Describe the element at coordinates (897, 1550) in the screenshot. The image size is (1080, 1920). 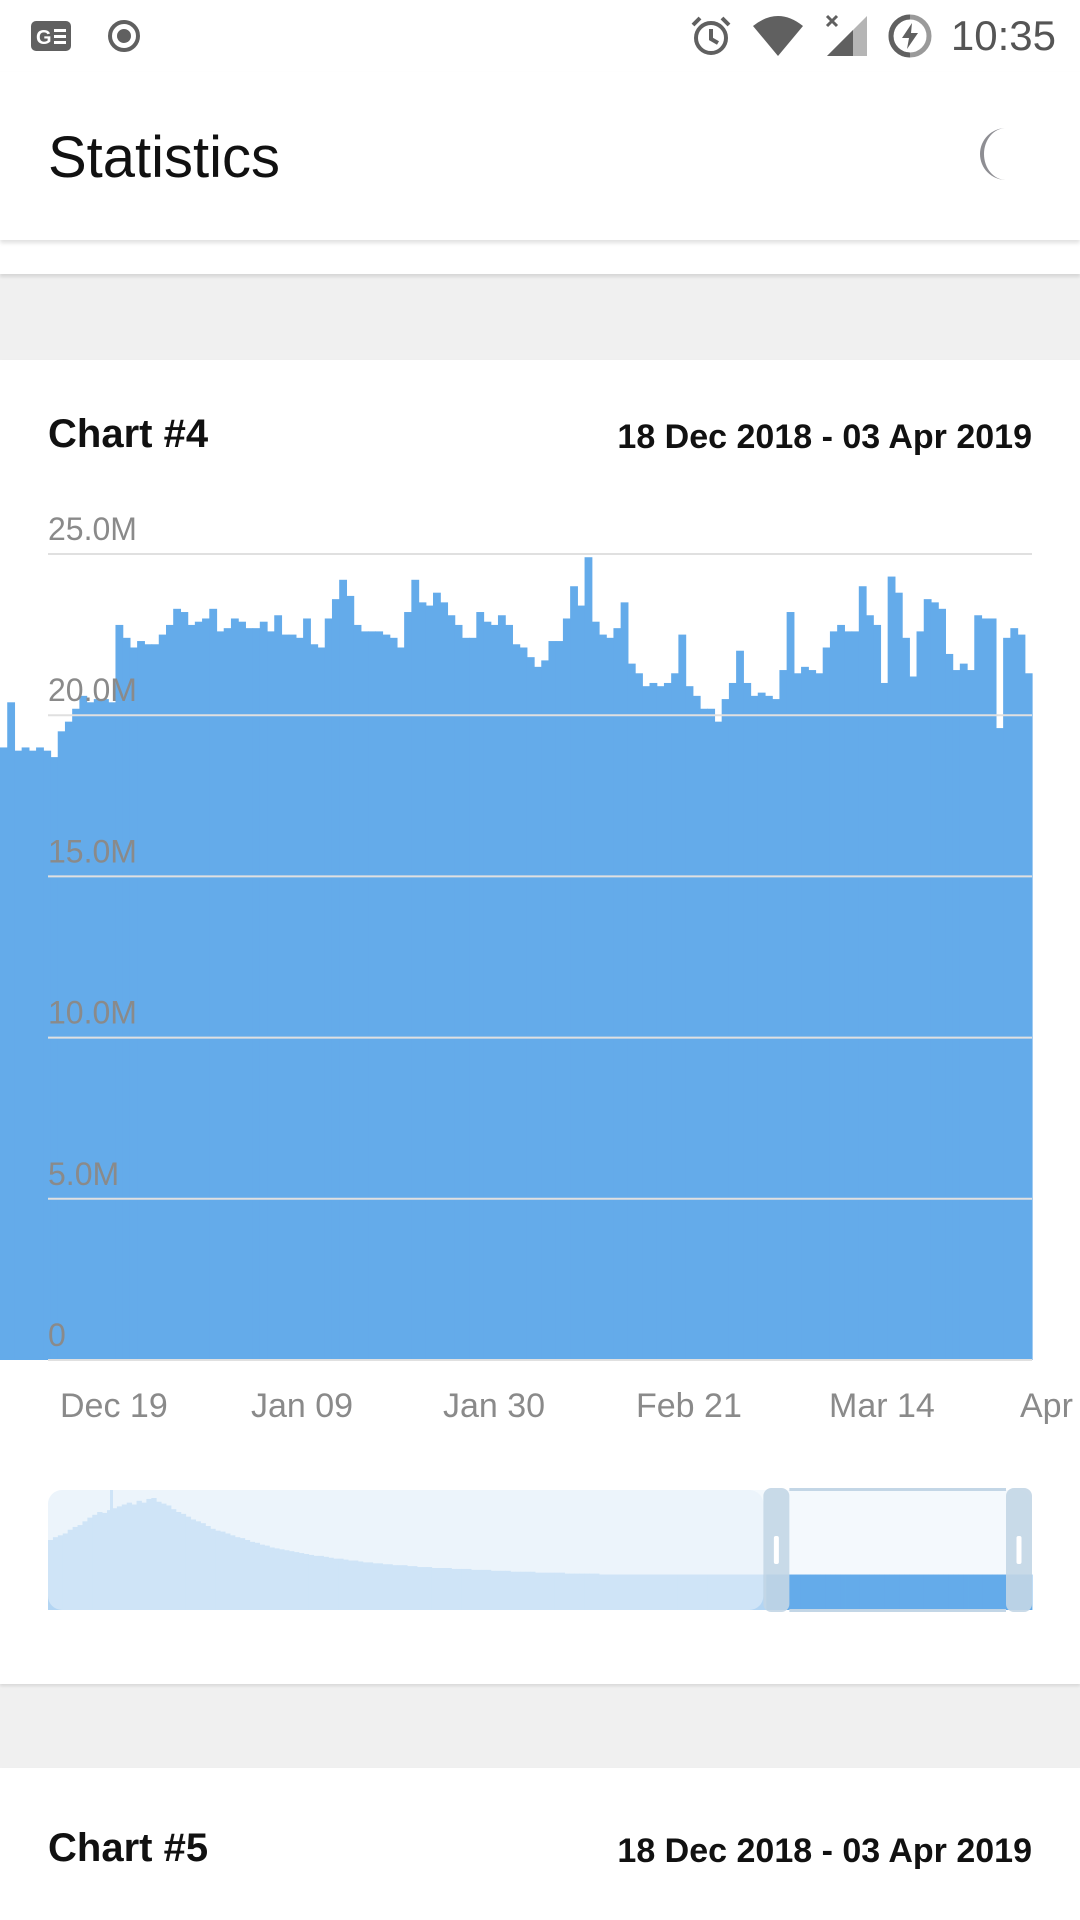
I see `range-selector` at that location.